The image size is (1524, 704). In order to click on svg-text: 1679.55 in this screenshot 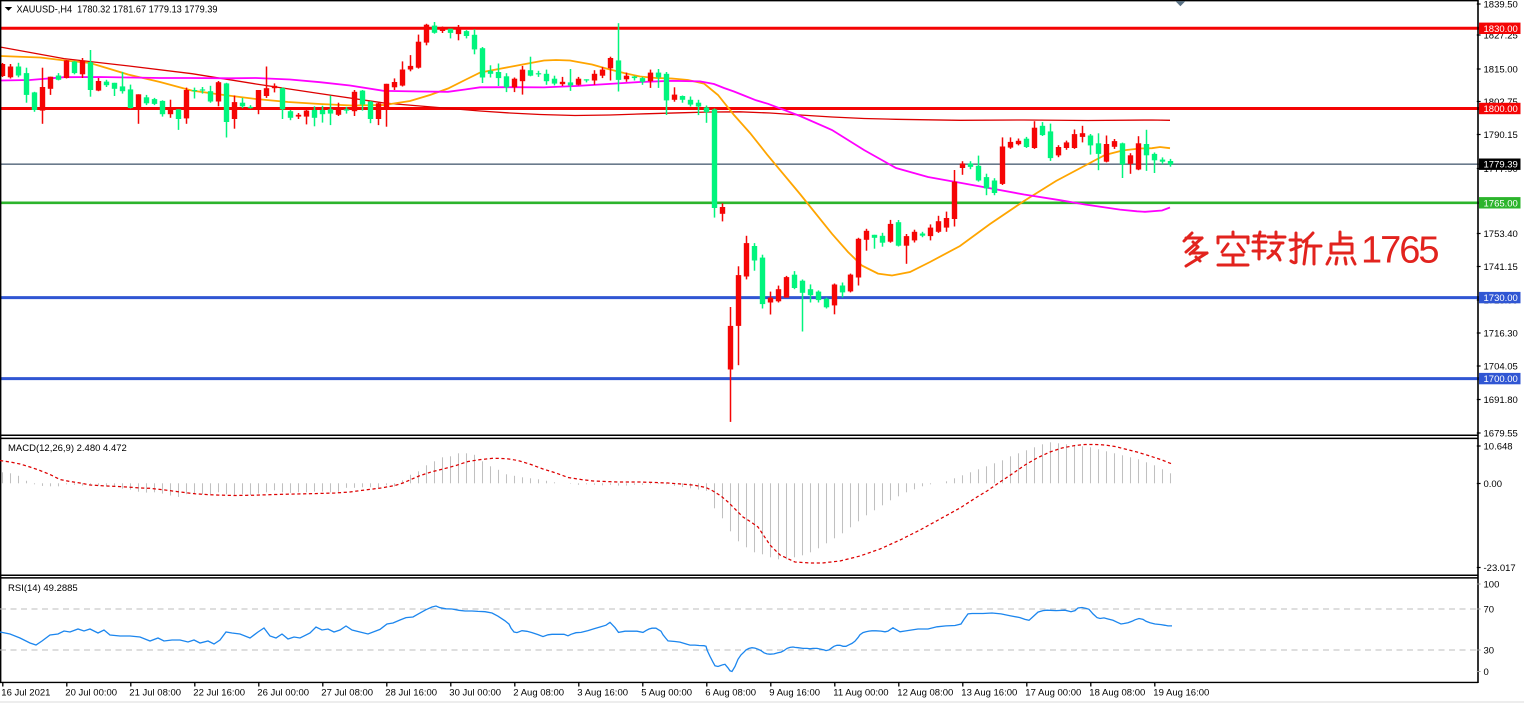, I will do `click(1501, 433)`.